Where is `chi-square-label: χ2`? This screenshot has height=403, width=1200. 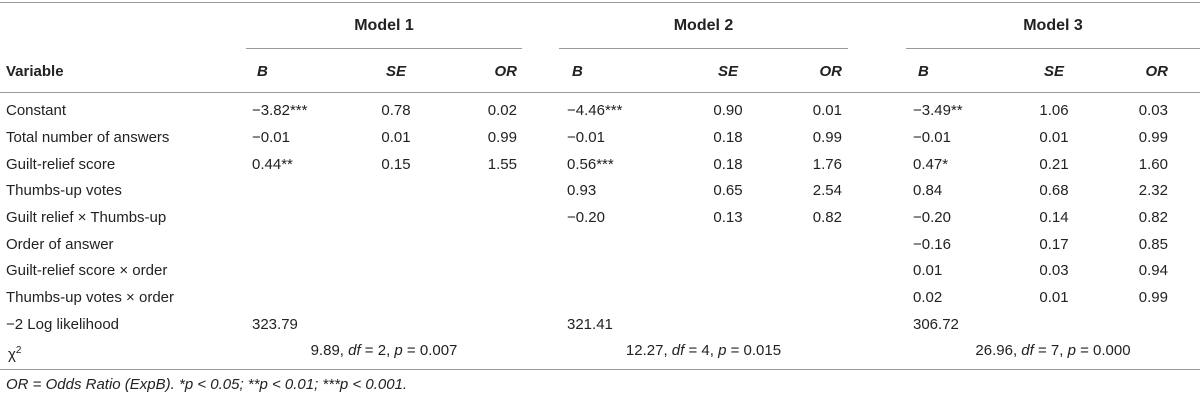
chi-square-label: χ2 is located at coordinates (15, 354).